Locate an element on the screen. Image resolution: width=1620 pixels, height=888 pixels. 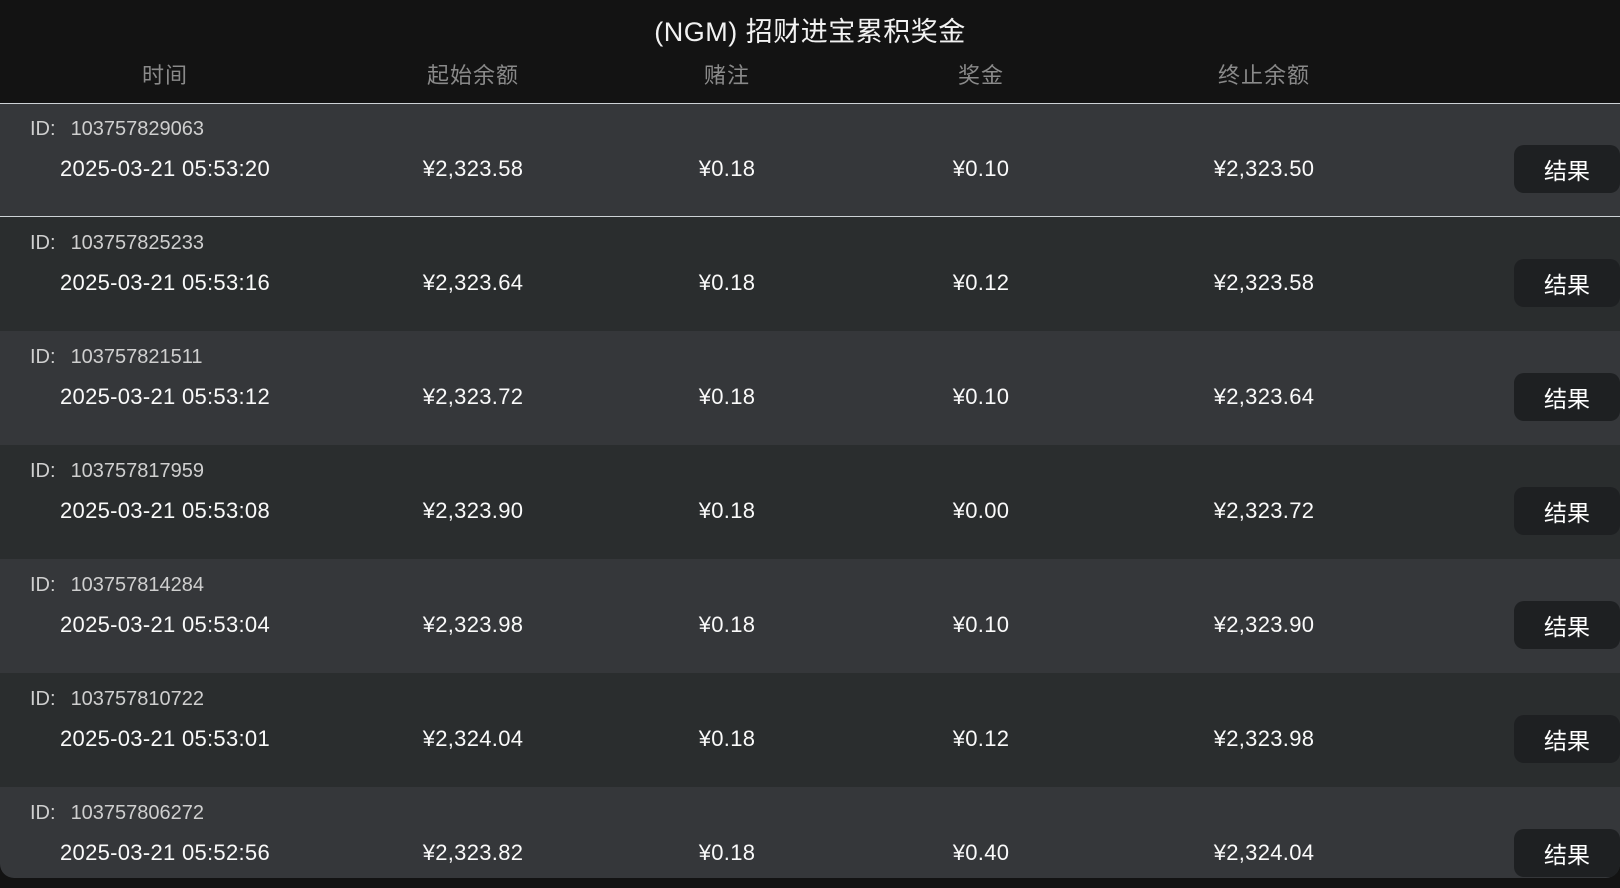
row-id-line: ID: 103757821511 is located at coordinates (825, 357).